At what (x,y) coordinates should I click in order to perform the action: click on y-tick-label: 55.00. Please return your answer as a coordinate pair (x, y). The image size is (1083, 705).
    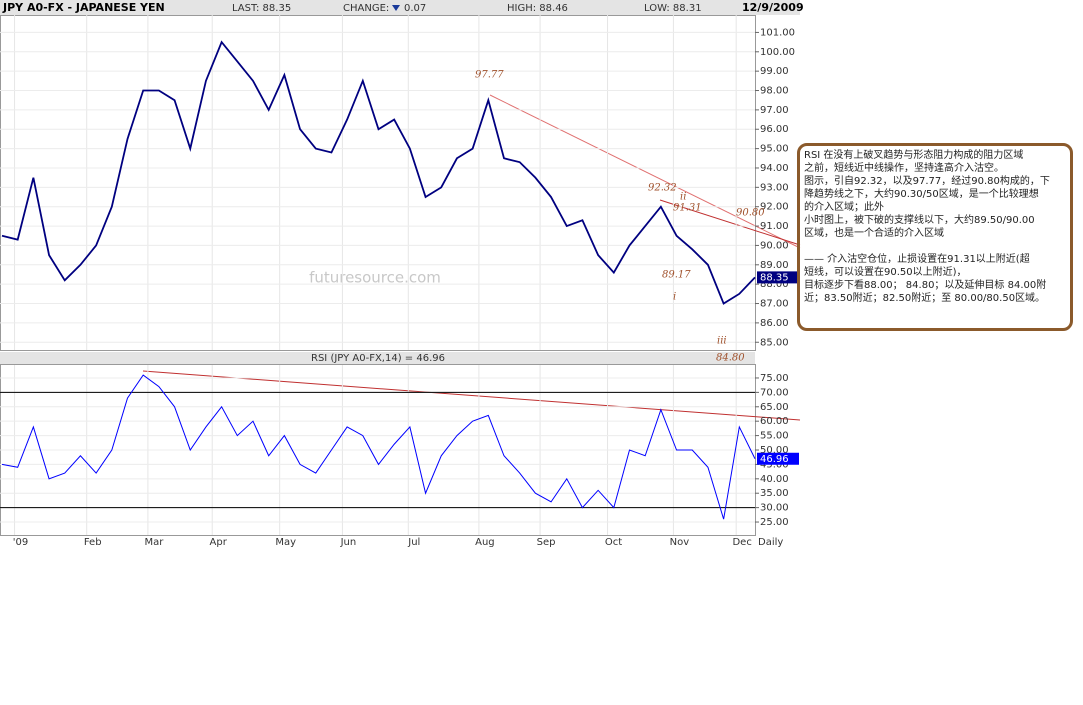
    Looking at the image, I should click on (774, 436).